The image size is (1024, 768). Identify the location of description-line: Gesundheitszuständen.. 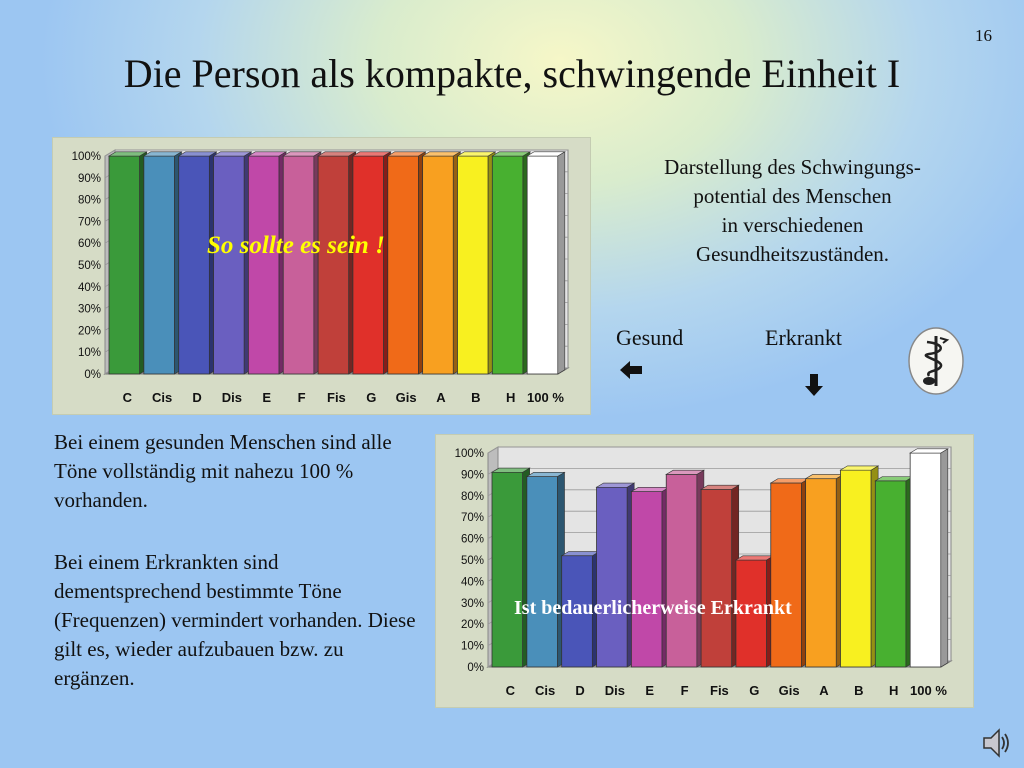
(792, 254).